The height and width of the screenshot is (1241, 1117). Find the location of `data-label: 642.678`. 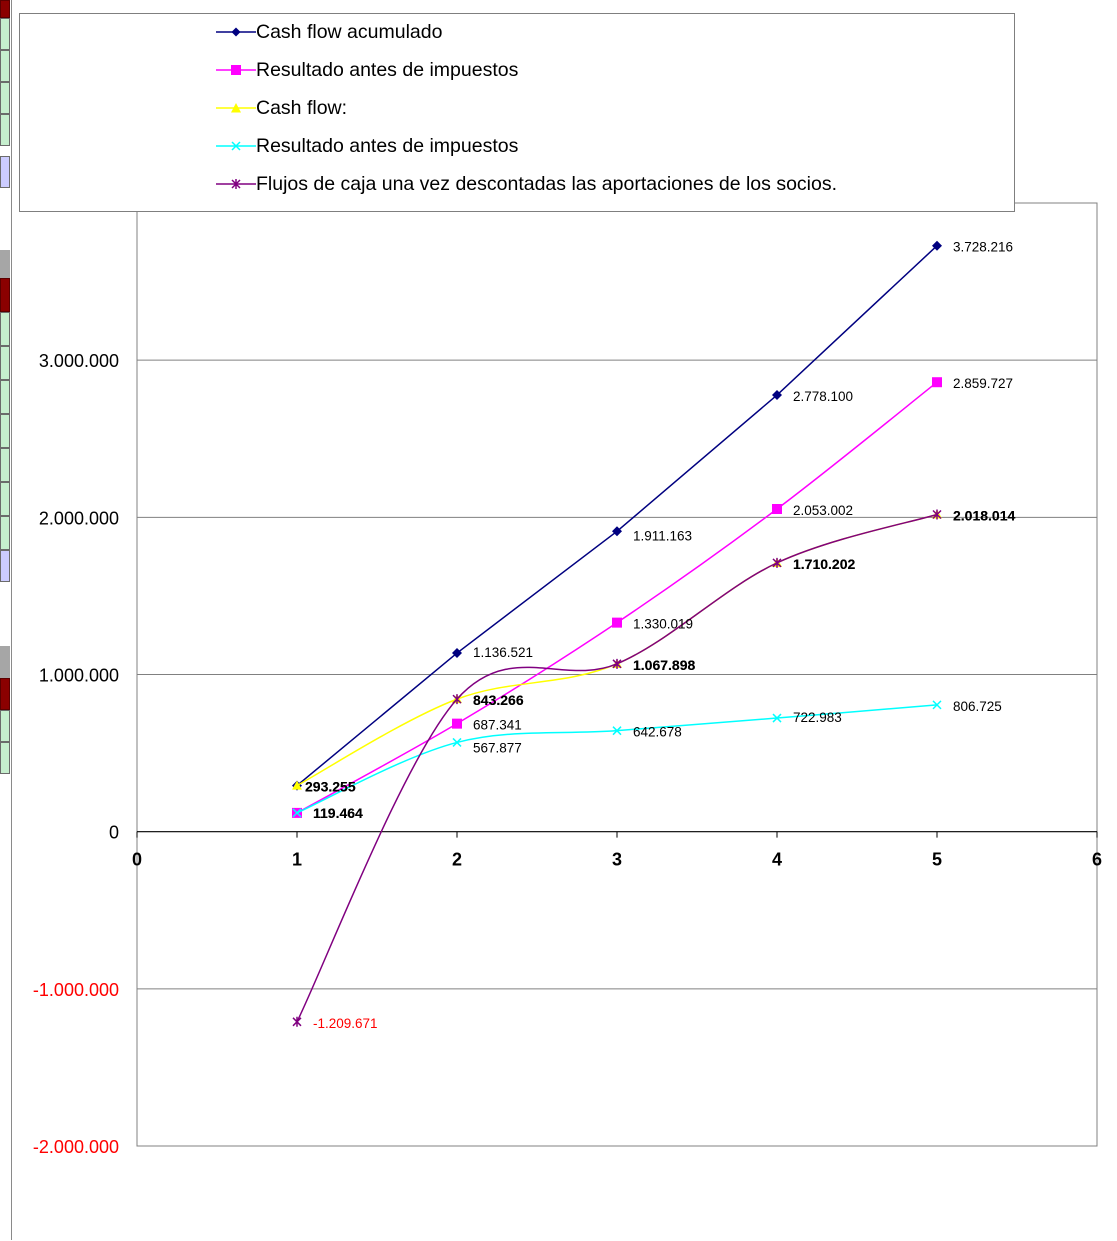

data-label: 642.678 is located at coordinates (657, 732).